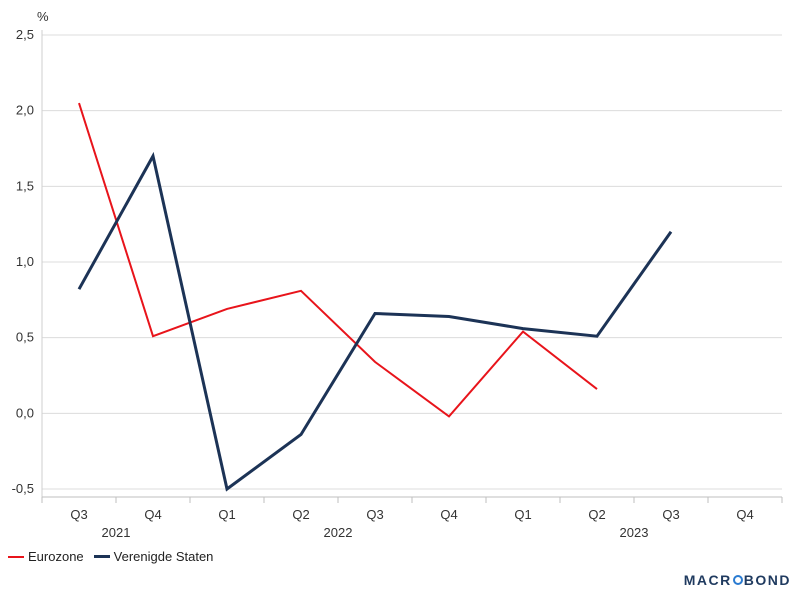 This screenshot has width=800, height=600. Describe the element at coordinates (116, 532) in the screenshot. I see `x-year-label: 2021` at that location.